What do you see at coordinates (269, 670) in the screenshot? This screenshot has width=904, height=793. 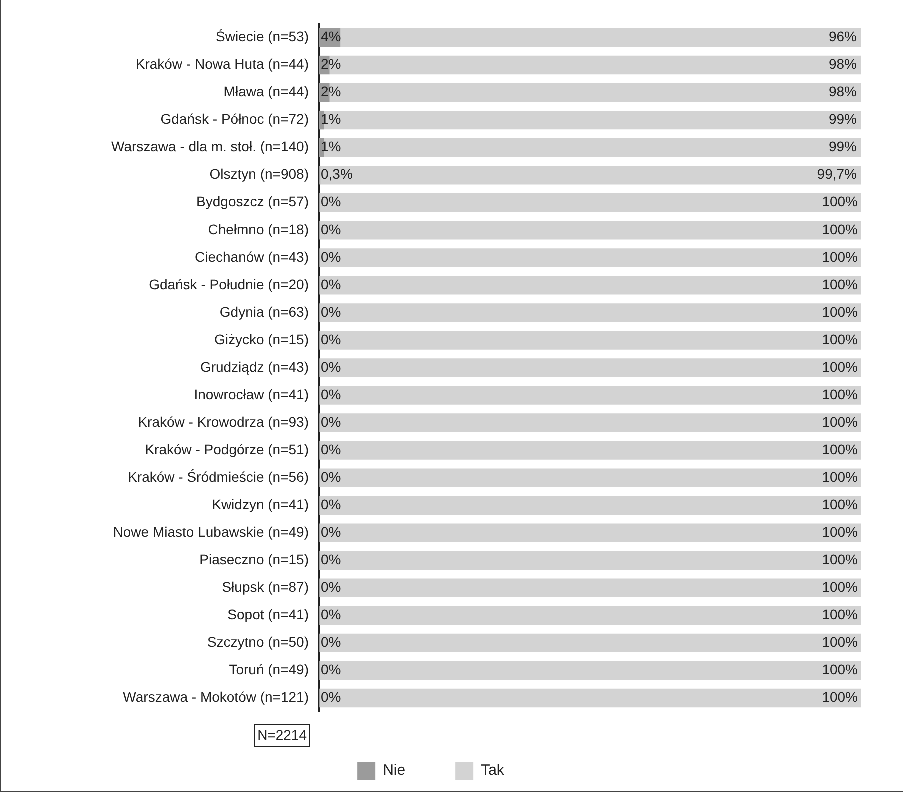 I see `y-tick-label: Toruń (n=49)` at bounding box center [269, 670].